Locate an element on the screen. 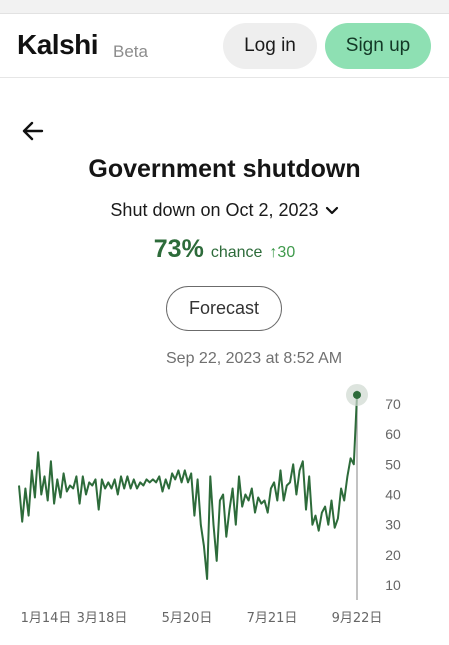  back-arrow-icon is located at coordinates (33, 131).